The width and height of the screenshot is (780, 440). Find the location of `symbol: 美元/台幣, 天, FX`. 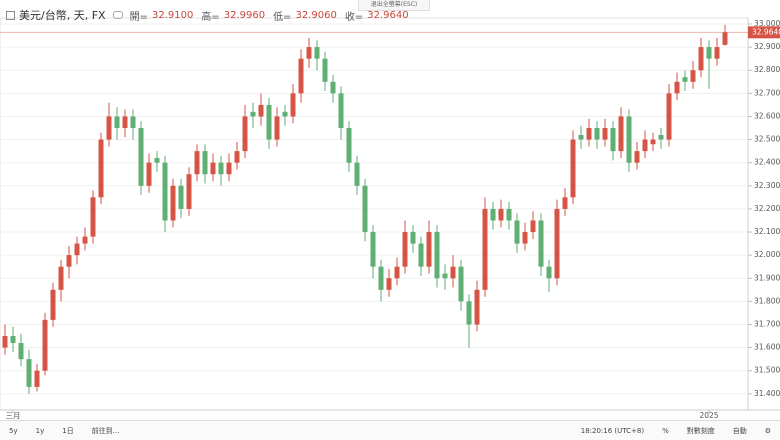

symbol: 美元/台幣, 天, FX is located at coordinates (62, 15).